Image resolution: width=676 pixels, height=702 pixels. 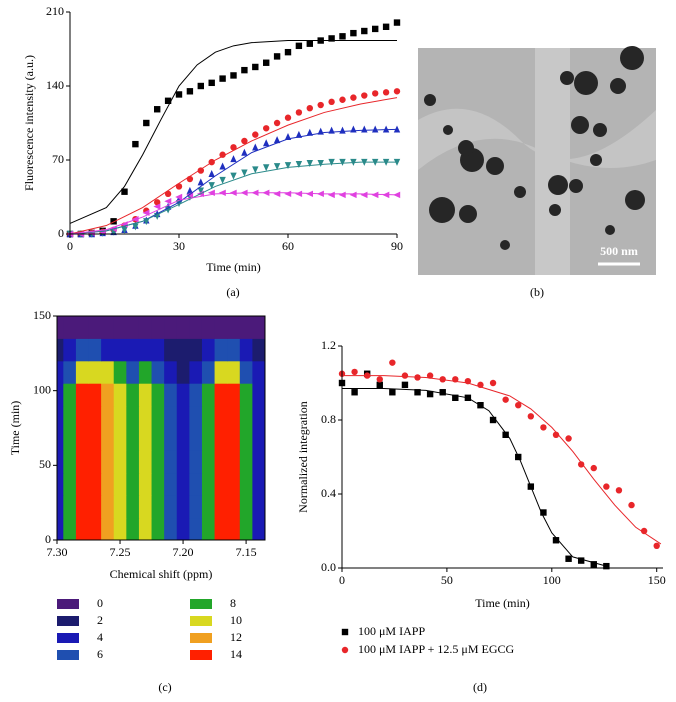 I want to click on y-tick-label: 210, so click(x=55, y=11).